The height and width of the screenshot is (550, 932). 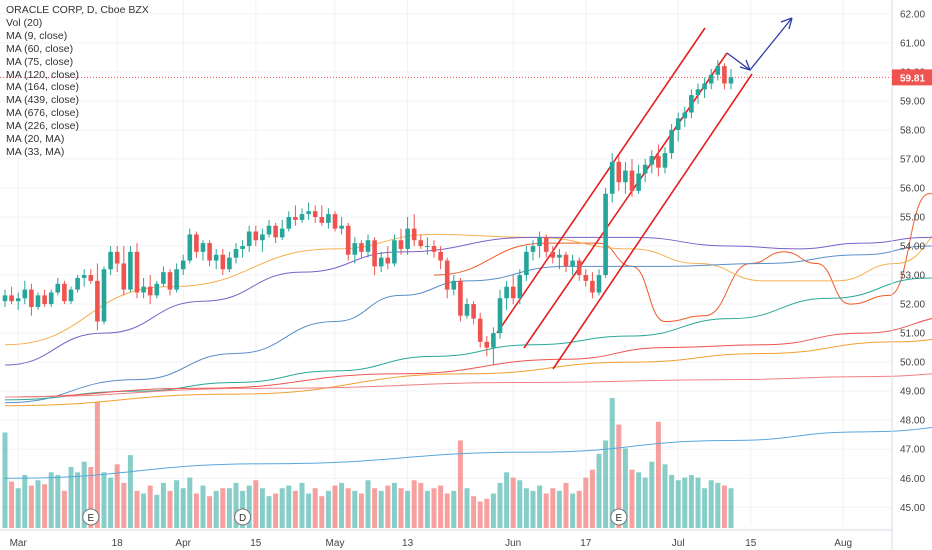 I want to click on legend-item: MA (33, MA), so click(x=35, y=151).